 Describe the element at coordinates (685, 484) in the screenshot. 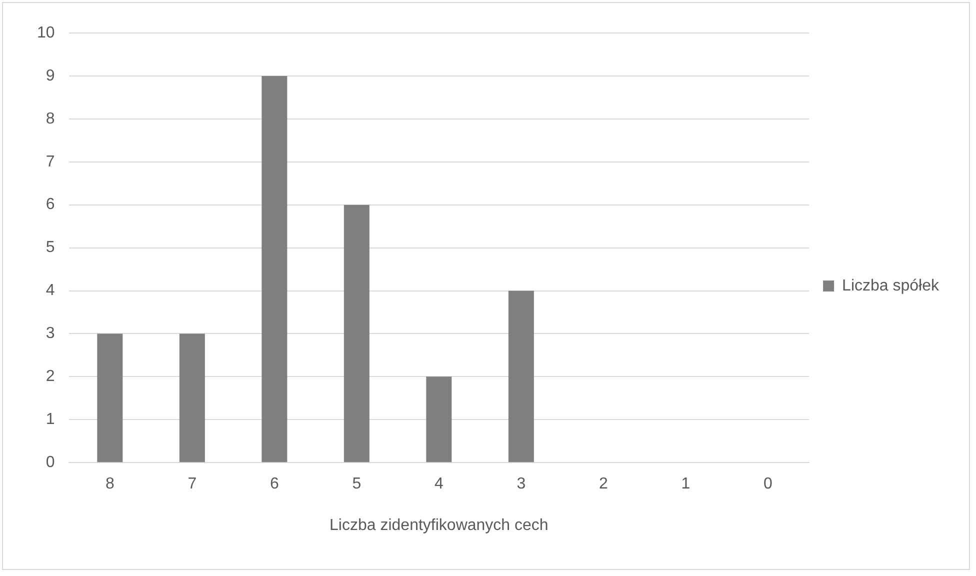

I see `x-tick-label: 1` at that location.